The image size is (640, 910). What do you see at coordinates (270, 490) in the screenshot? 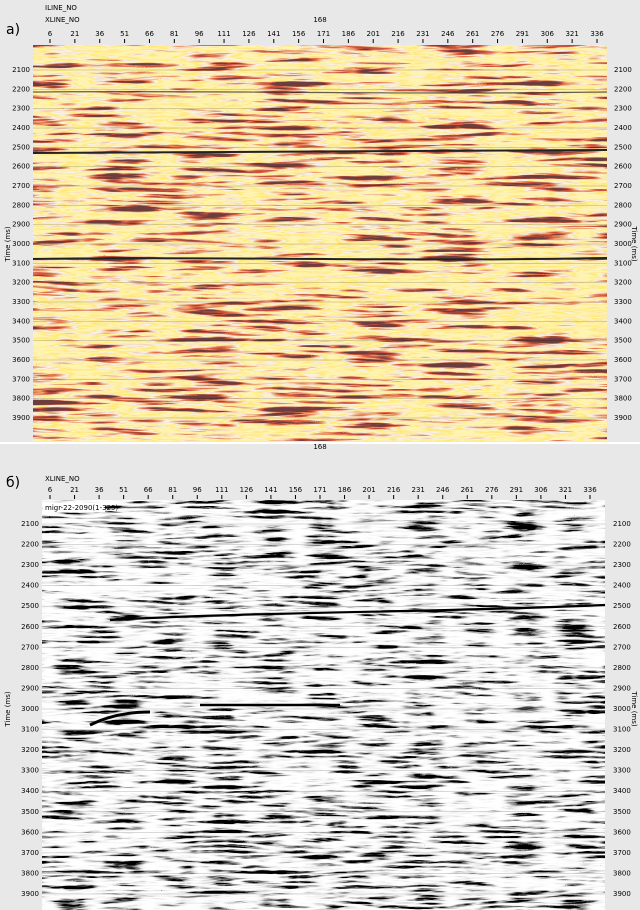
I see `x-tick-label: 141` at bounding box center [270, 490].